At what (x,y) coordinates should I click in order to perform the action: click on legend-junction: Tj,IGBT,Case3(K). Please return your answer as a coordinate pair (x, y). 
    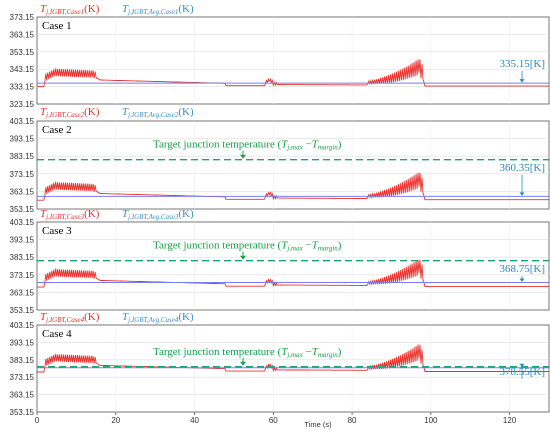
    Looking at the image, I should click on (70, 214).